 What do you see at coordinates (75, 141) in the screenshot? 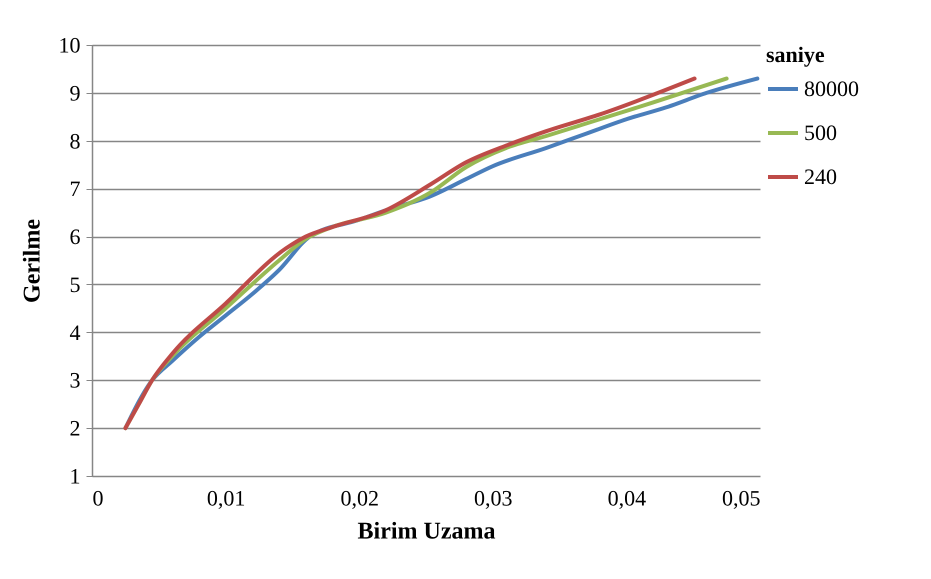
I see `y-tick-label: 8` at bounding box center [75, 141].